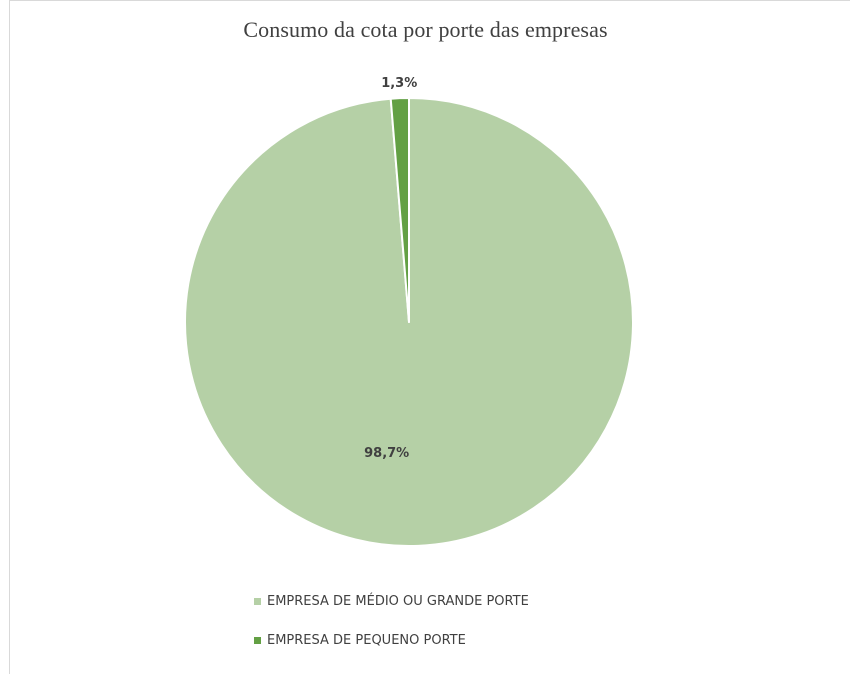  What do you see at coordinates (386, 453) in the screenshot?
I see `data-label-medio-grande: 98,7%` at bounding box center [386, 453].